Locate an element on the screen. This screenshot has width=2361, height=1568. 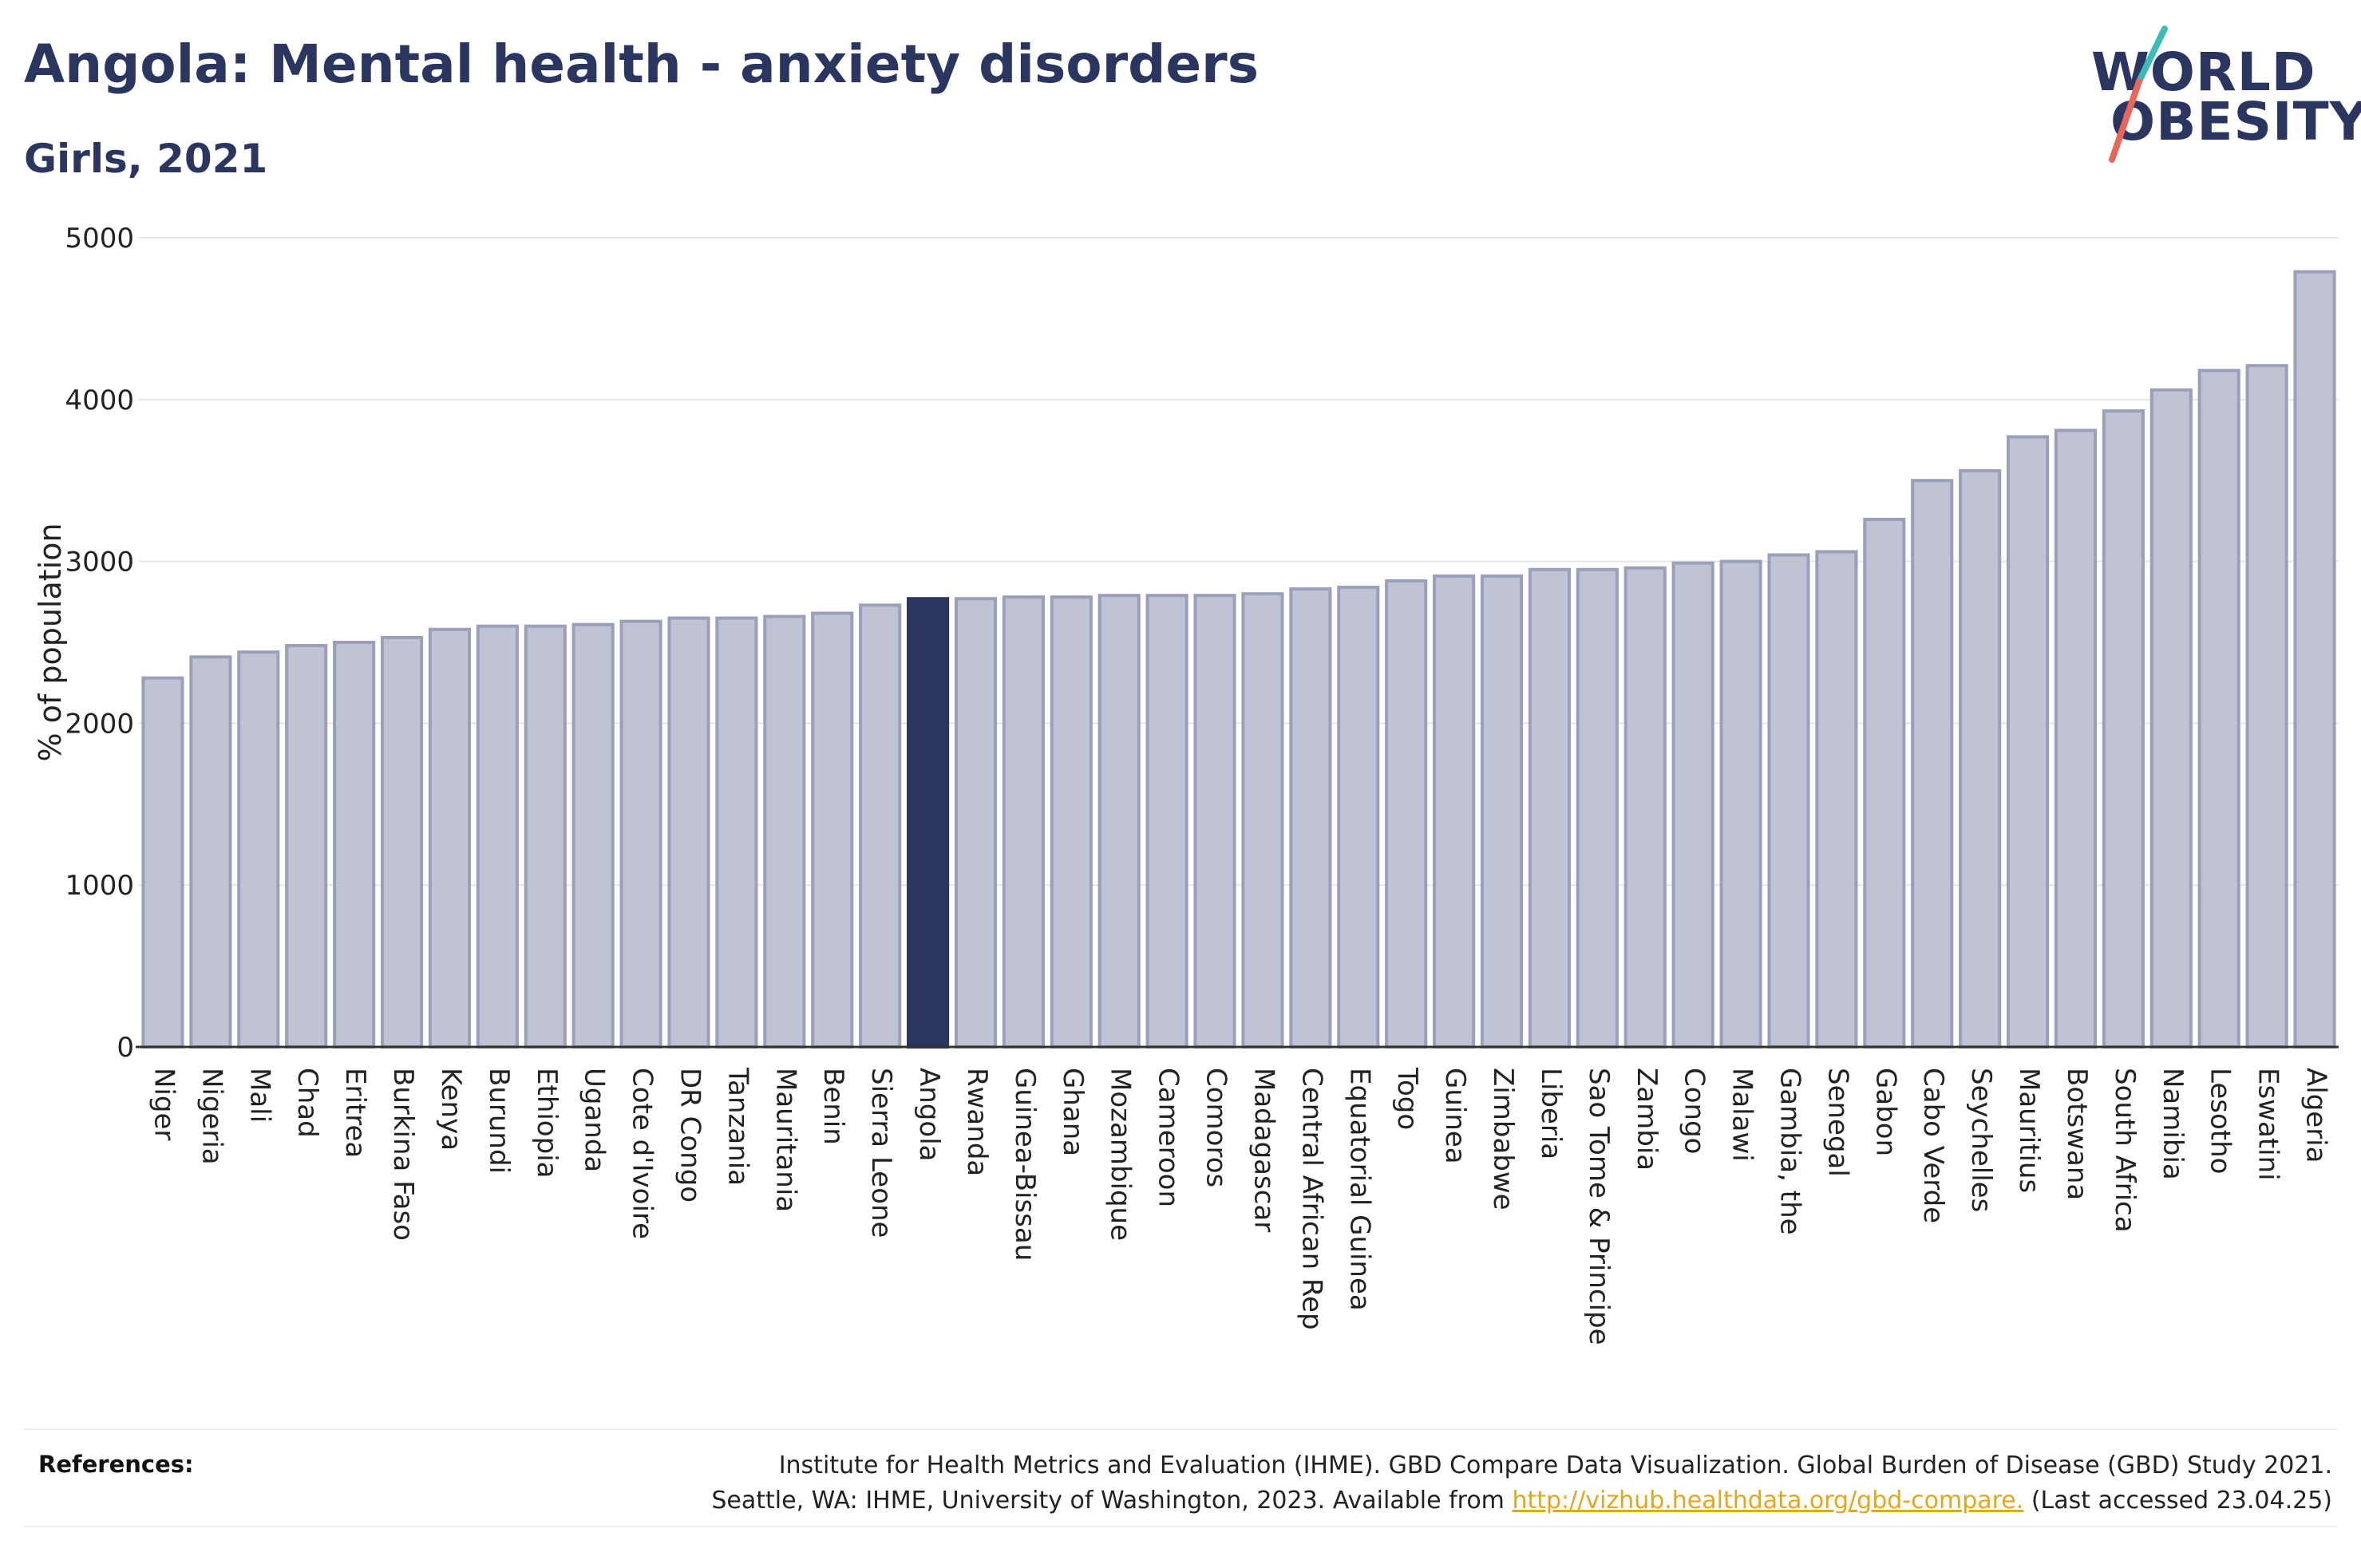
world-obesity-logo: WORLD OBESITY is located at coordinates (2218, 96).